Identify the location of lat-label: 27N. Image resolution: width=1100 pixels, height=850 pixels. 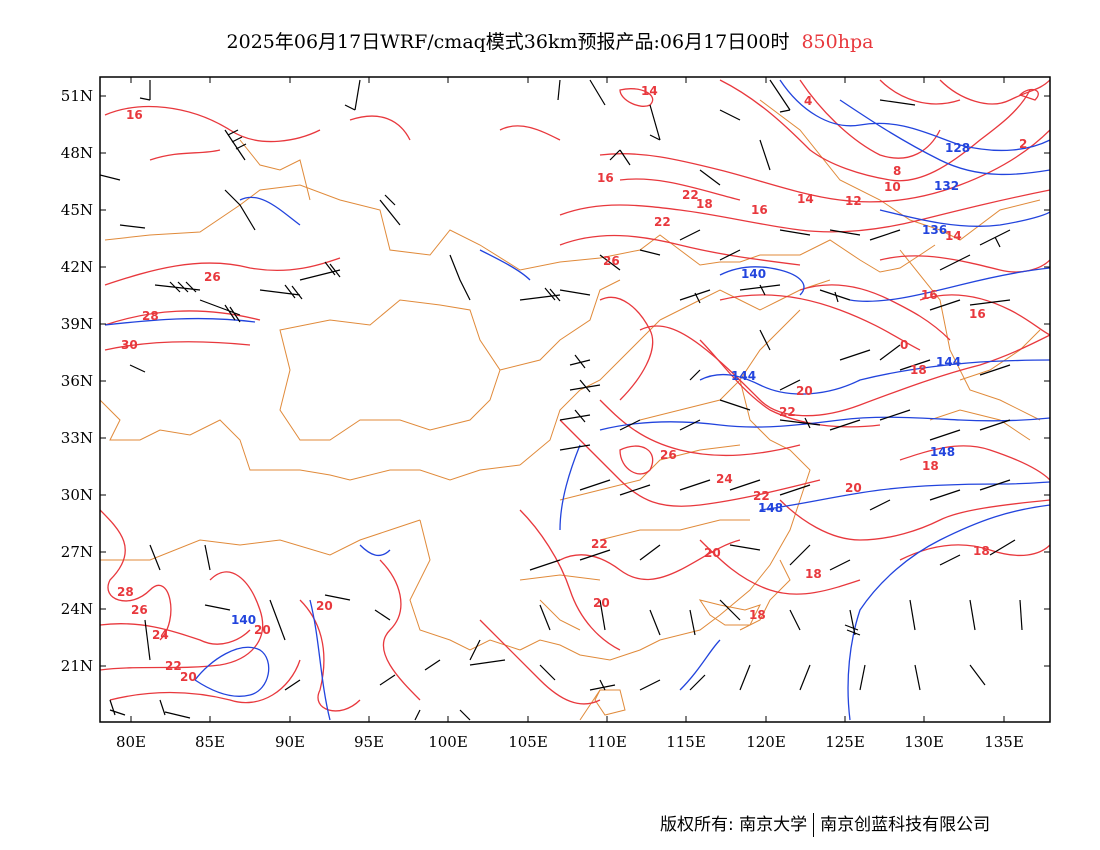
(77, 552).